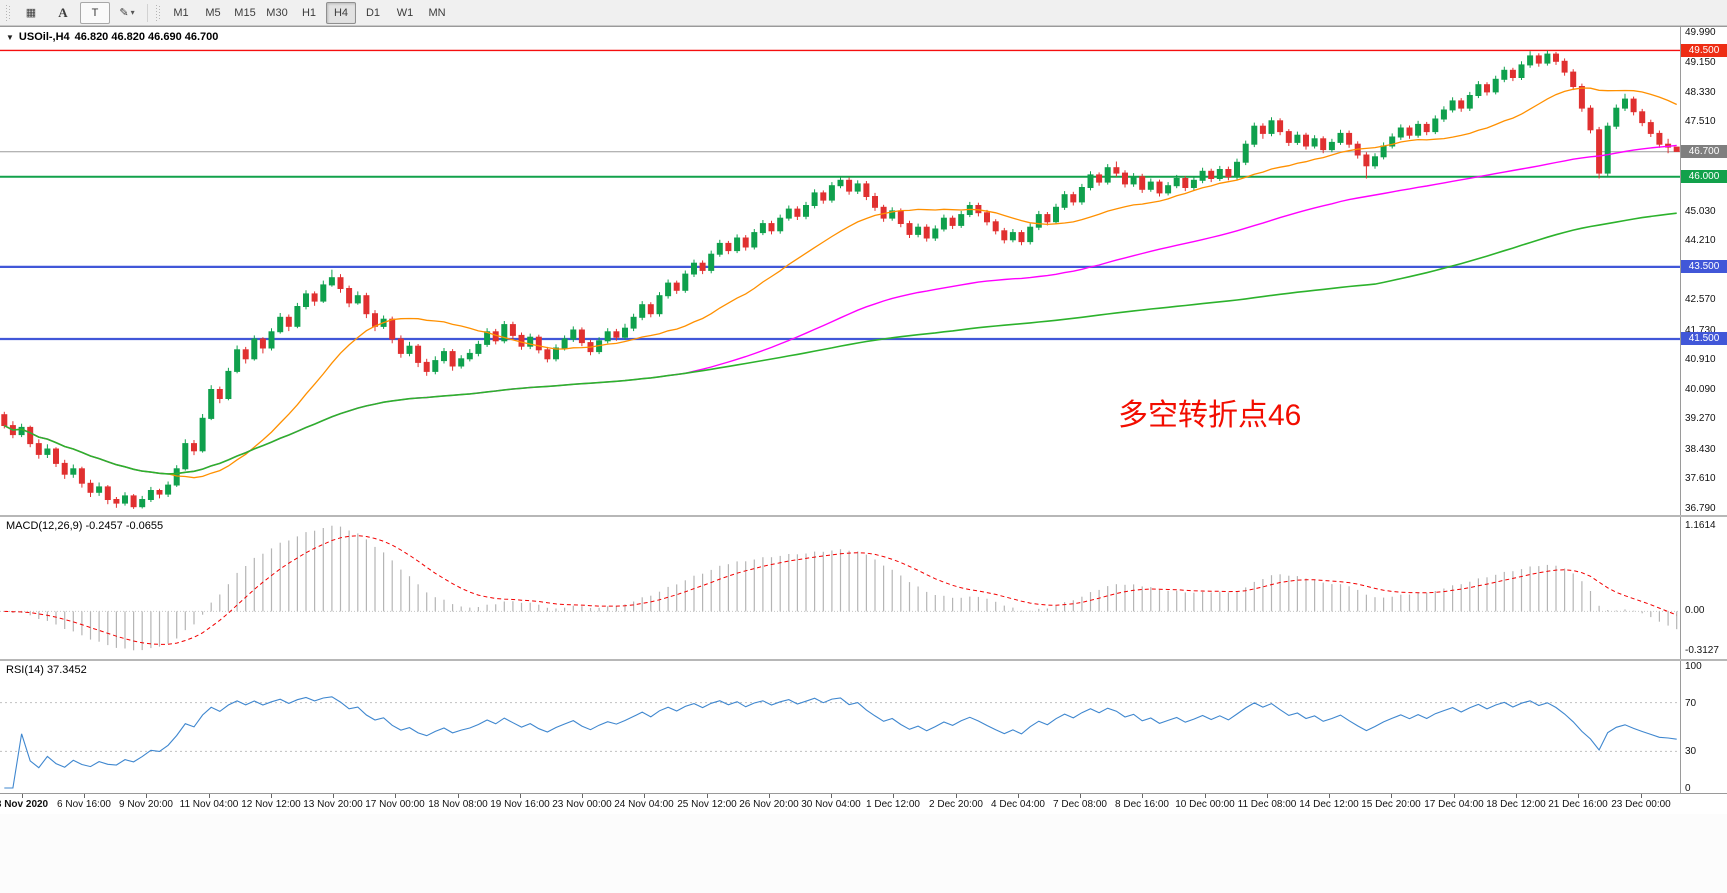 The height and width of the screenshot is (893, 1727). I want to click on macd-axis: 1.1614 0.00 -0.3127, so click(1703, 588).